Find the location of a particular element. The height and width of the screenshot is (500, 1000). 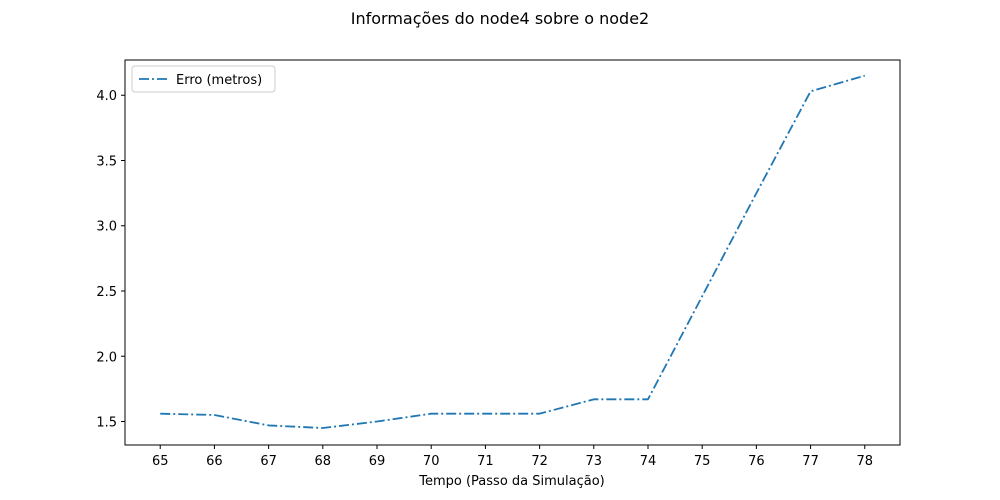

x-tick-label: 73 is located at coordinates (594, 461).